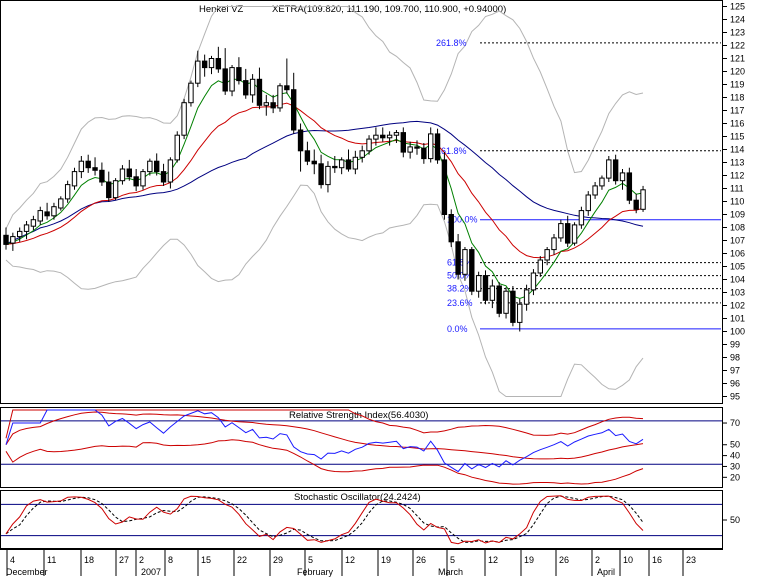  What do you see at coordinates (124, 560) in the screenshot?
I see `date-label-3: 27` at bounding box center [124, 560].